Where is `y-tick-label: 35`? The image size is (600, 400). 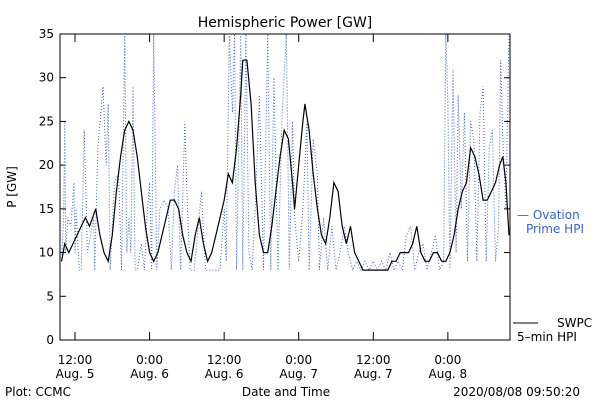
y-tick-label: 35 is located at coordinates (46, 34).